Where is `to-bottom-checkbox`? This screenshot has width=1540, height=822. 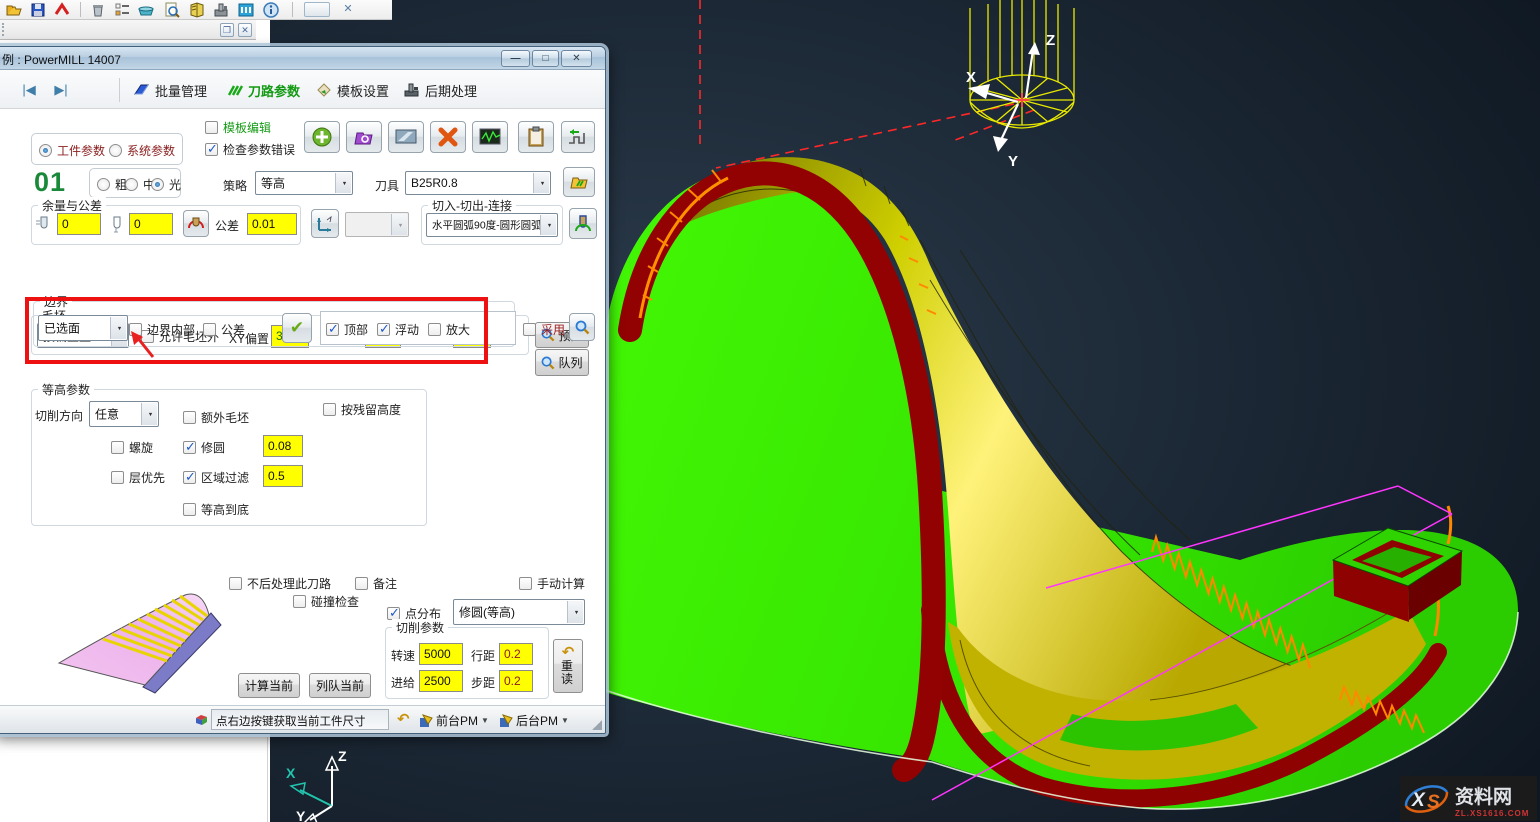
to-bottom-checkbox is located at coordinates (189, 509).